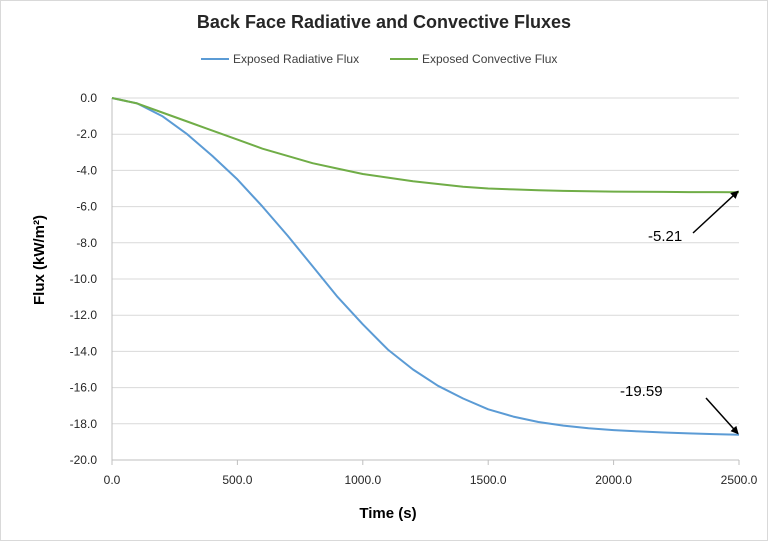 The image size is (768, 541). Describe the element at coordinates (86, 170) in the screenshot. I see `y-tick-label: -4.0` at that location.